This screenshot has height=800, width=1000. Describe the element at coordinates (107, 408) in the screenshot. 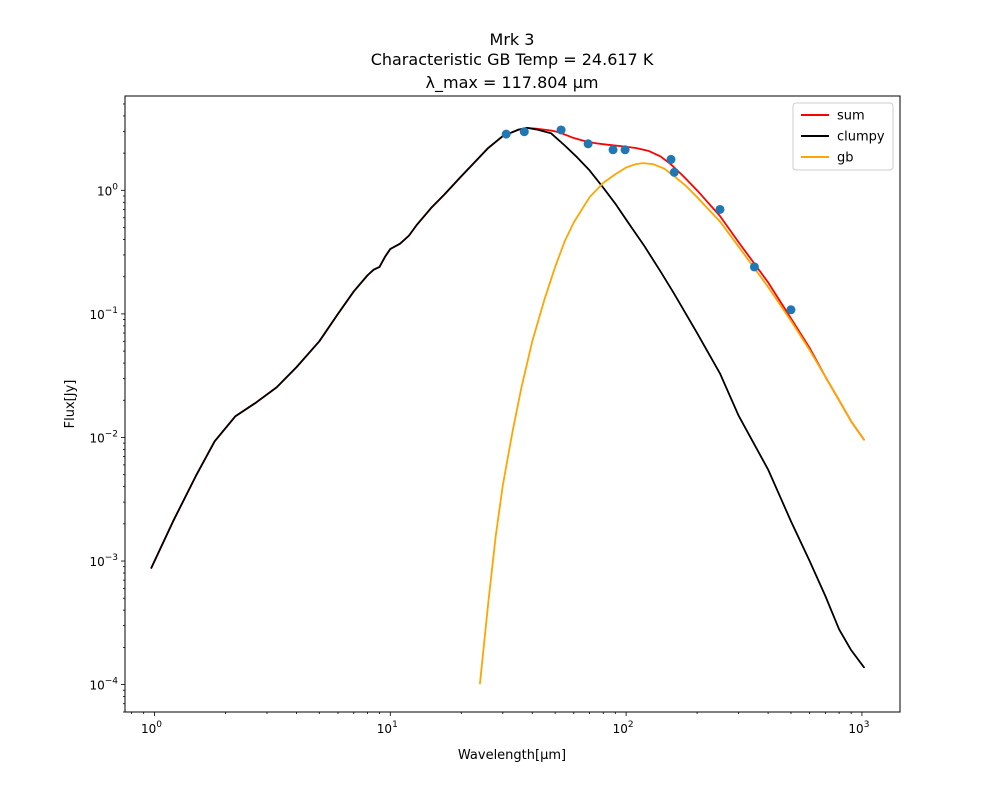

I see `y-axis-ticks: 10⁻⁴ 10⁻³ 10⁻² 10⁻¹ 10⁰` at that location.